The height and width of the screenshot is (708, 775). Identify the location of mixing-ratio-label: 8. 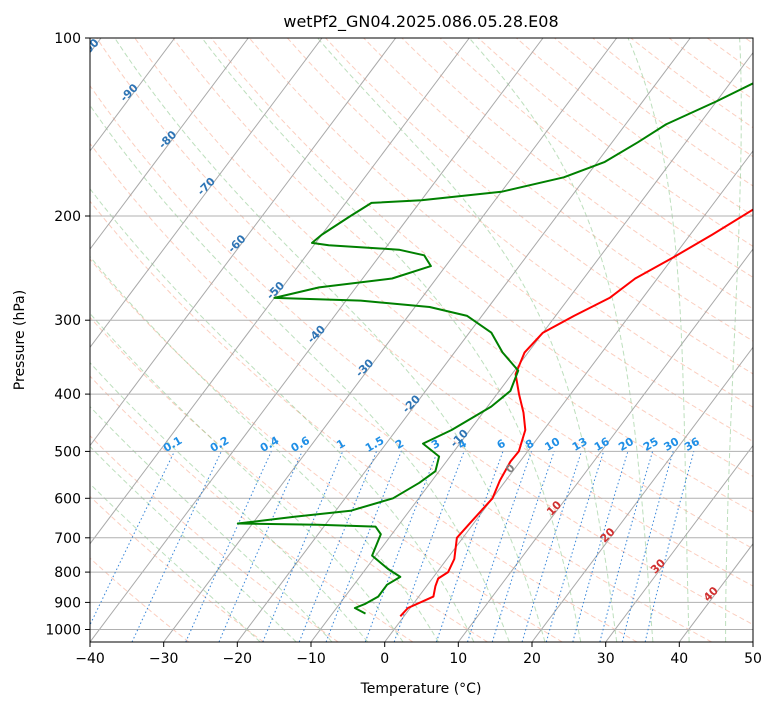
(529, 444).